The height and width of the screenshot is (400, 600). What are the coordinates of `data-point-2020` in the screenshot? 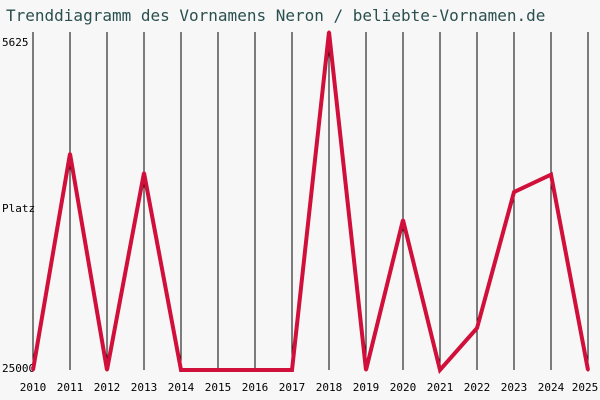 It's located at (403, 220).